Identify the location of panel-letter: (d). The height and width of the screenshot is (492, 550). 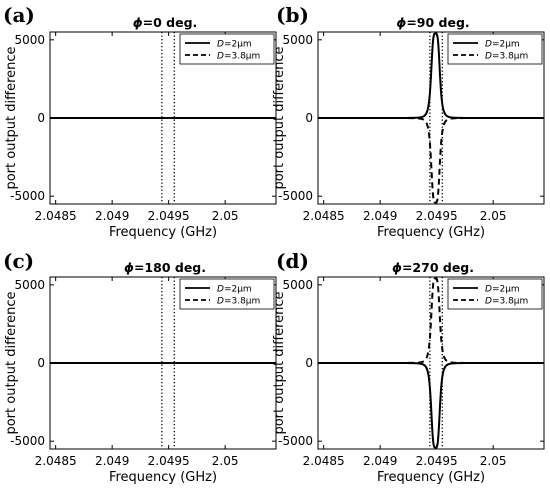
(292, 261).